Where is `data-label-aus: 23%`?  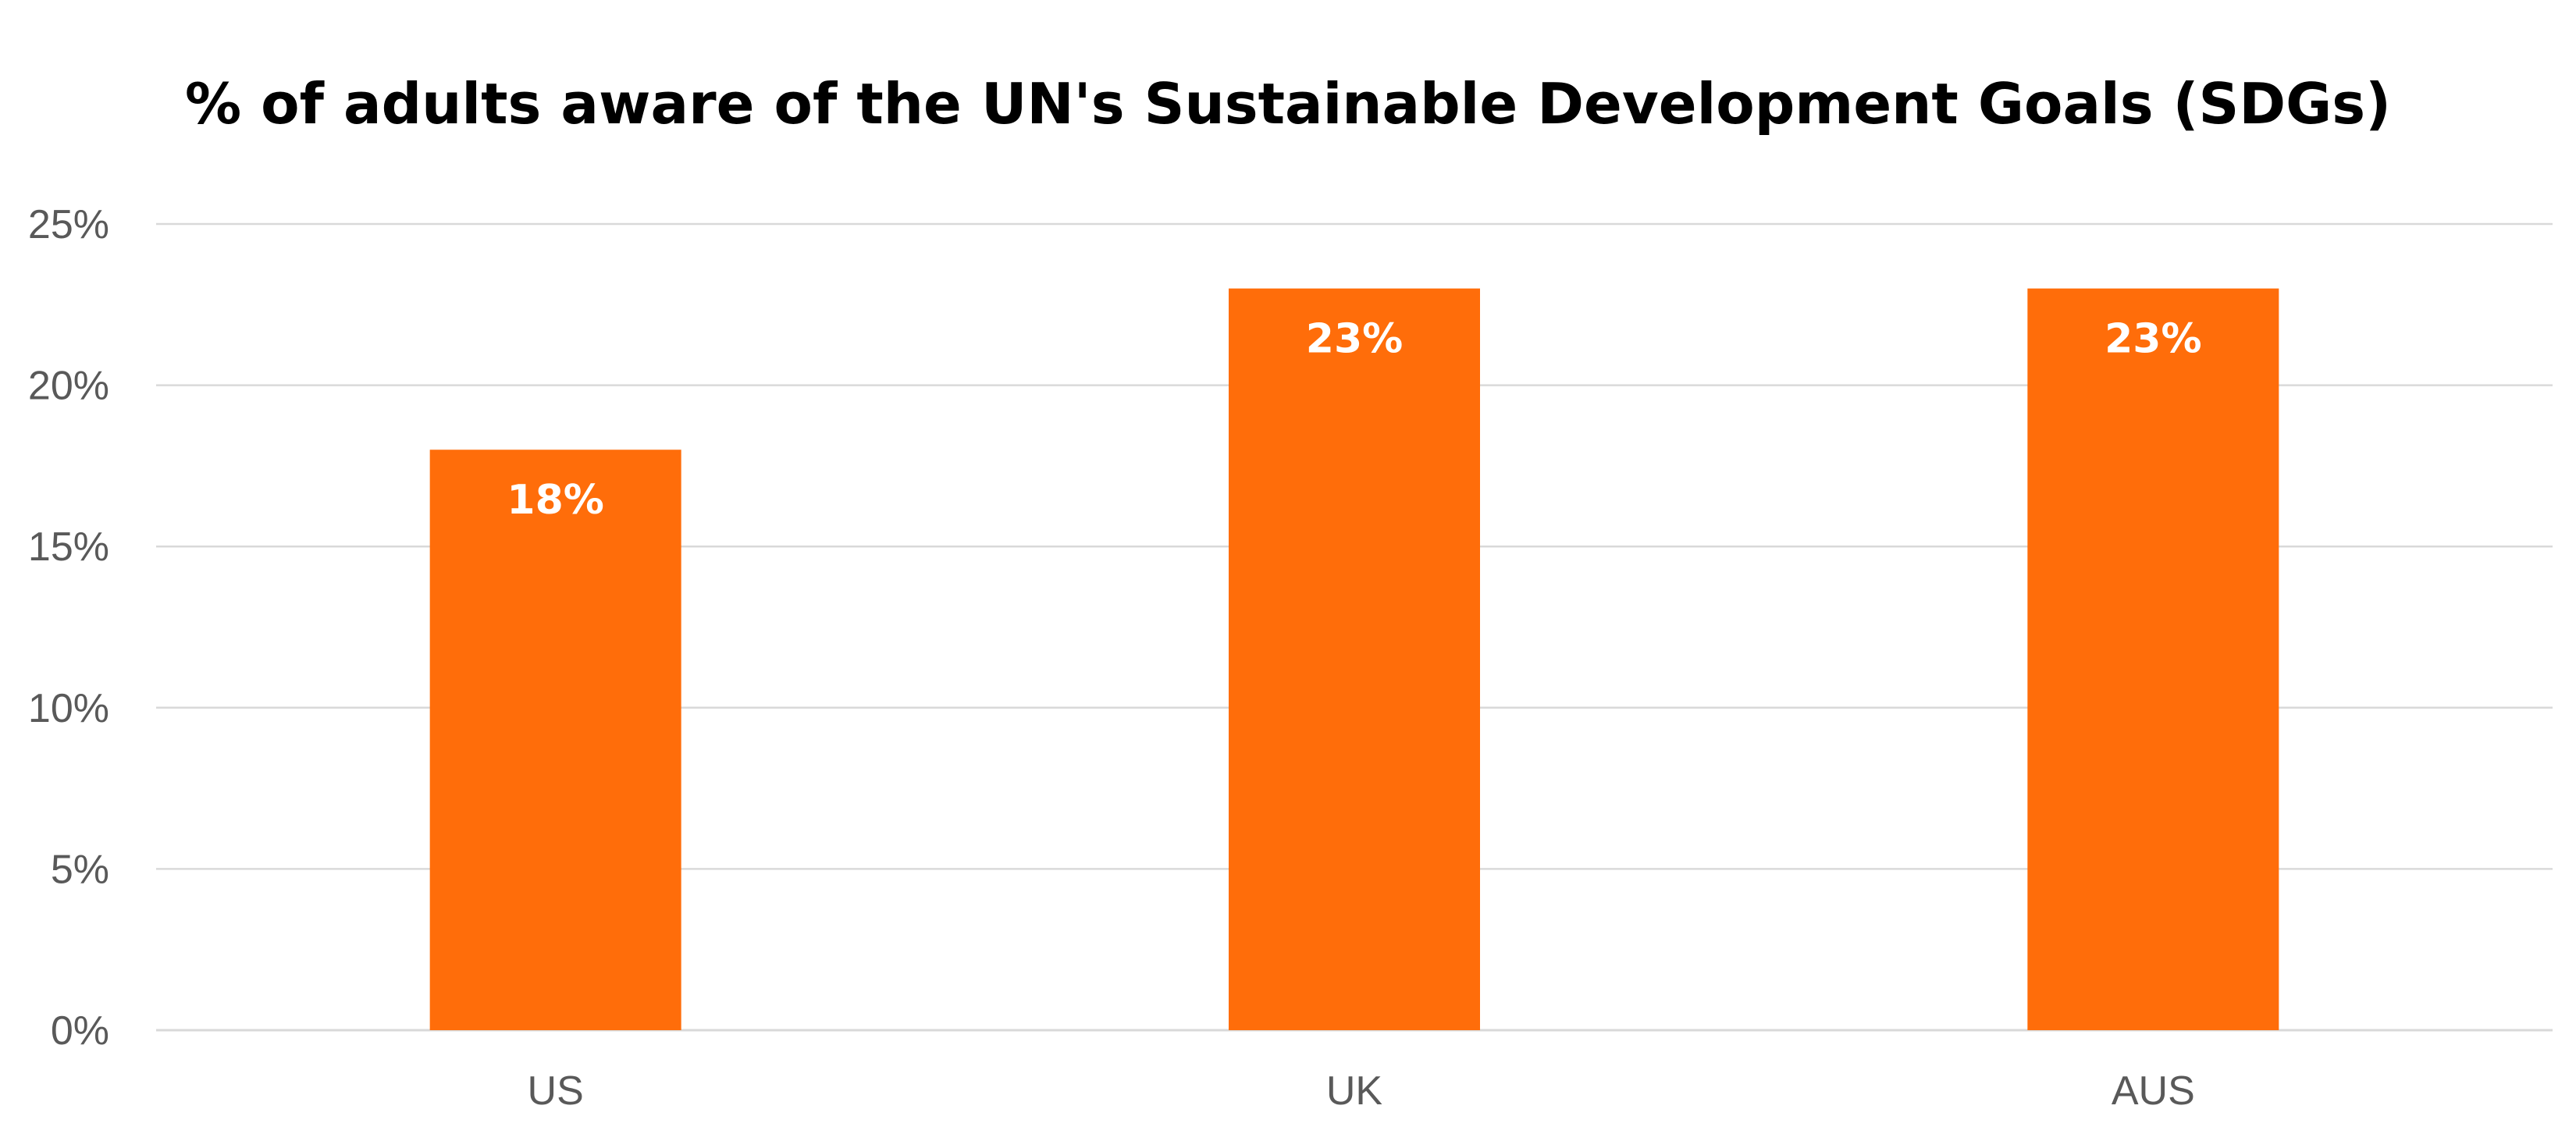 data-label-aus: 23% is located at coordinates (2153, 339).